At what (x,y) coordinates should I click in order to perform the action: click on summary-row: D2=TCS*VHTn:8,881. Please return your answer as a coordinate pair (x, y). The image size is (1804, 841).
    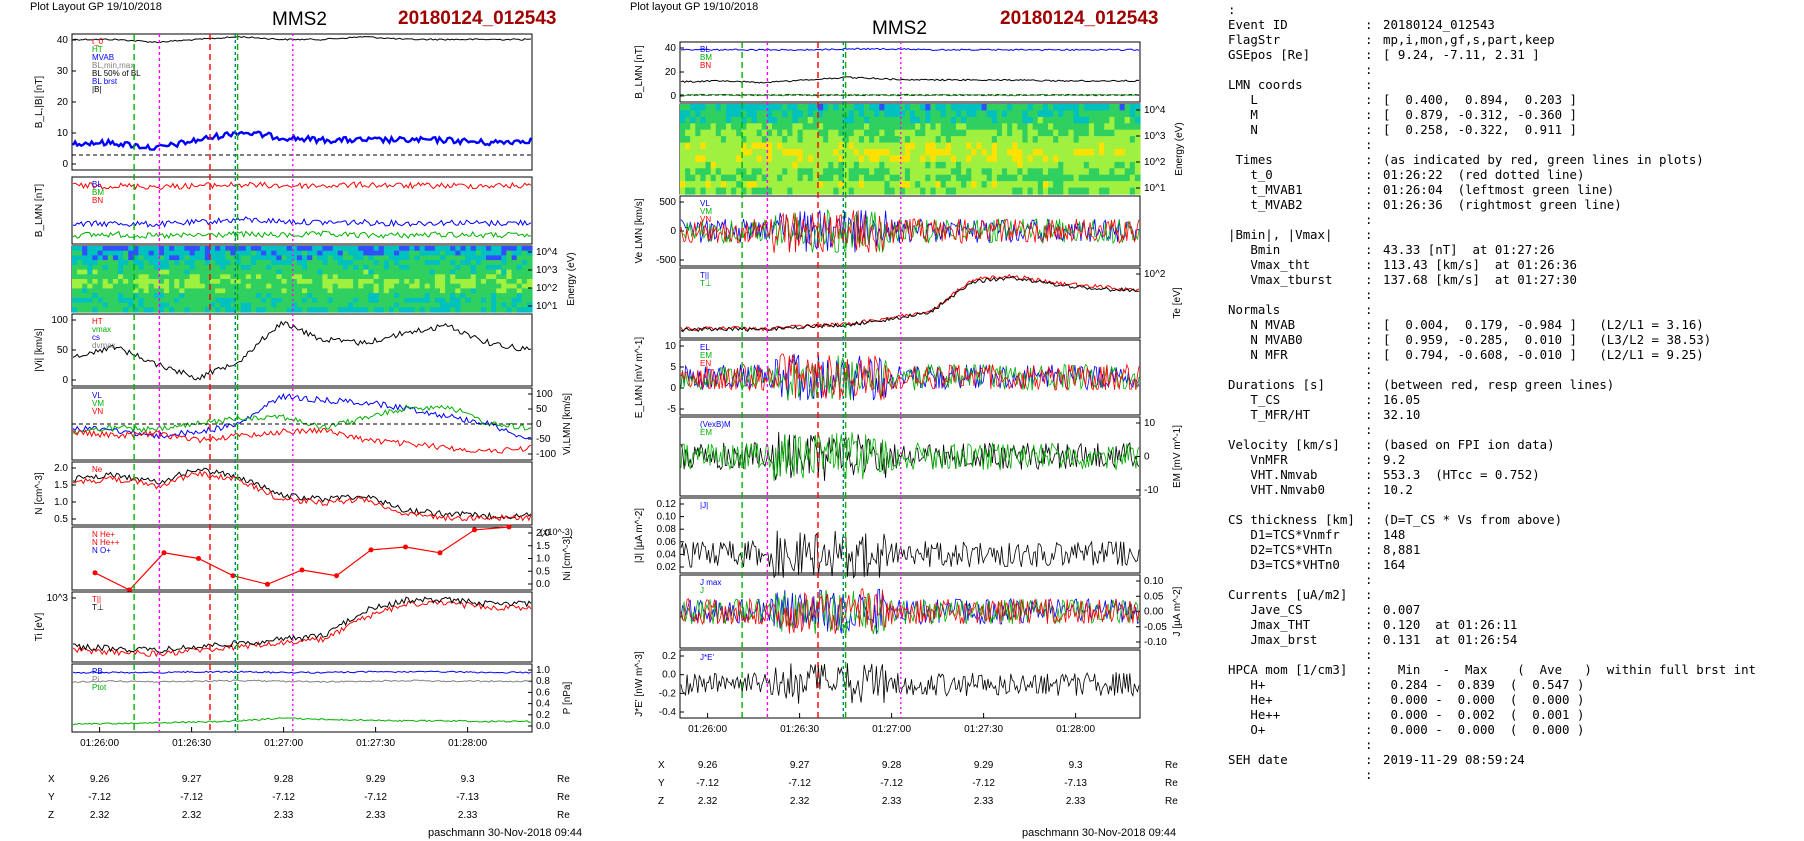
    Looking at the image, I should click on (1513, 549).